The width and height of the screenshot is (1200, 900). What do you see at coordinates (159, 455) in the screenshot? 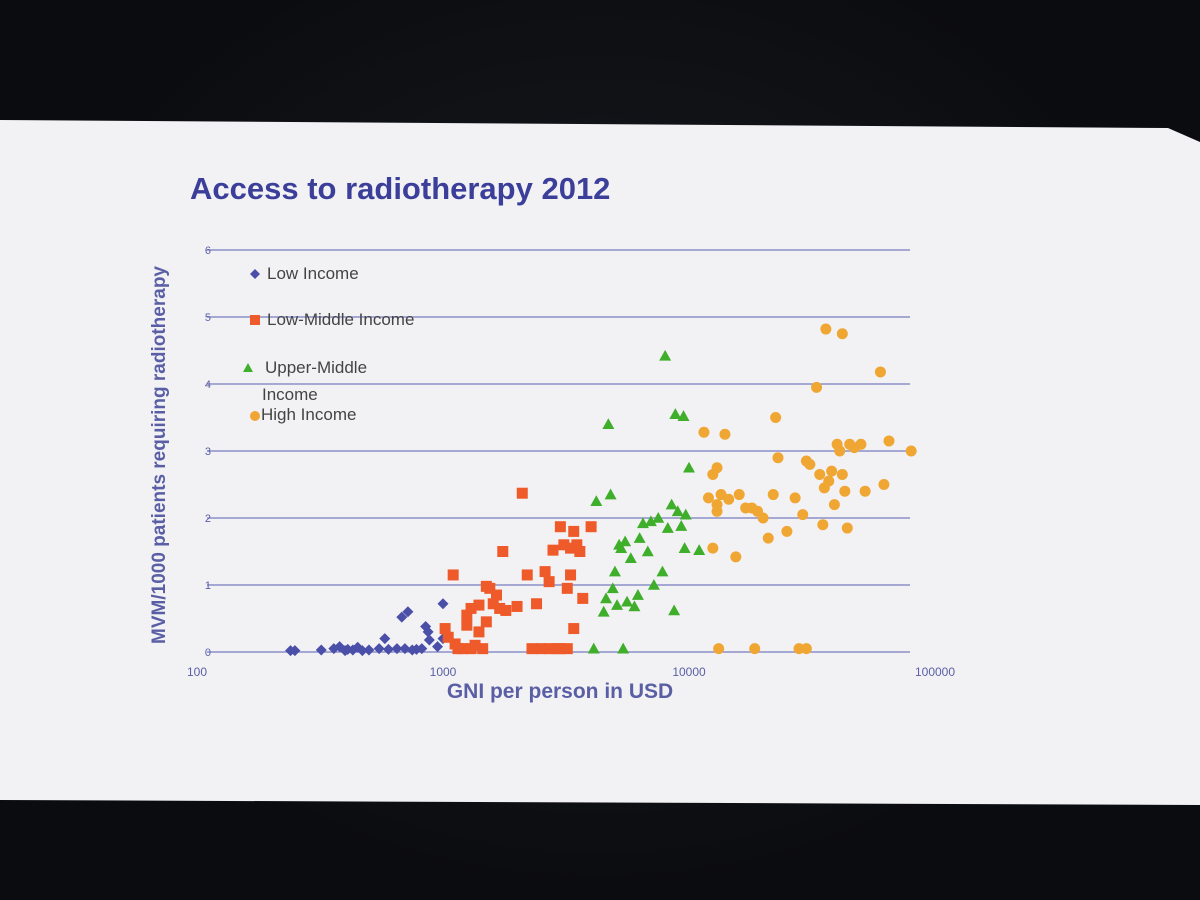
I see `y-axis-label: MVM/1000 patients requiring radiotherapy` at bounding box center [159, 455].